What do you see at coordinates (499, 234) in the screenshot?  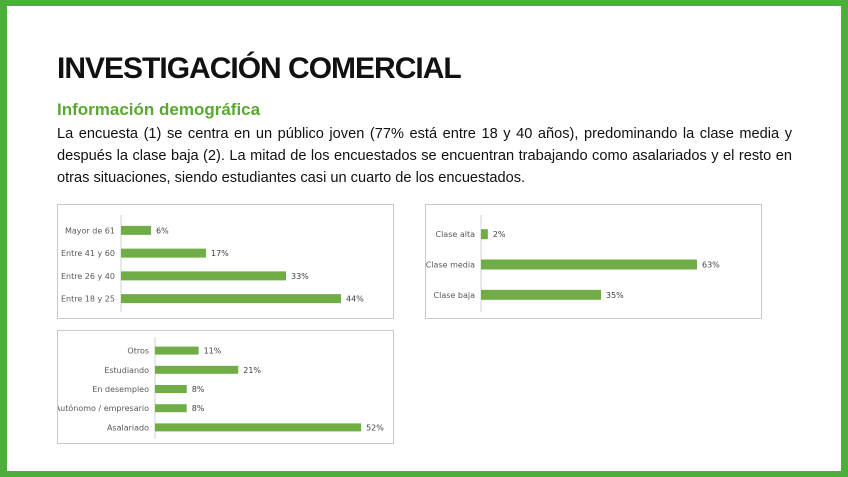 I see `class-value-label: 2%` at bounding box center [499, 234].